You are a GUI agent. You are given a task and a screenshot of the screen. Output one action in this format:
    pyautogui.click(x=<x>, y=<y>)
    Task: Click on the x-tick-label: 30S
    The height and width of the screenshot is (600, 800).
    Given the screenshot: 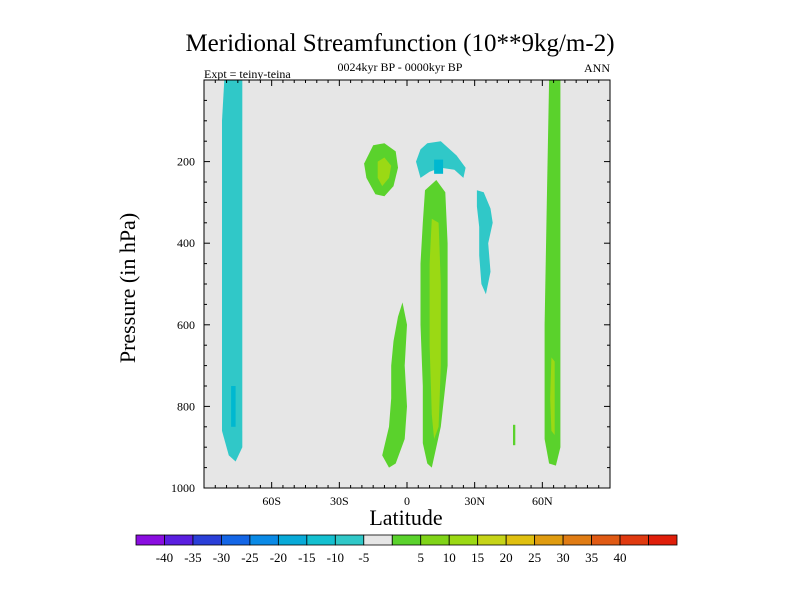 What is the action you would take?
    pyautogui.click(x=339, y=501)
    